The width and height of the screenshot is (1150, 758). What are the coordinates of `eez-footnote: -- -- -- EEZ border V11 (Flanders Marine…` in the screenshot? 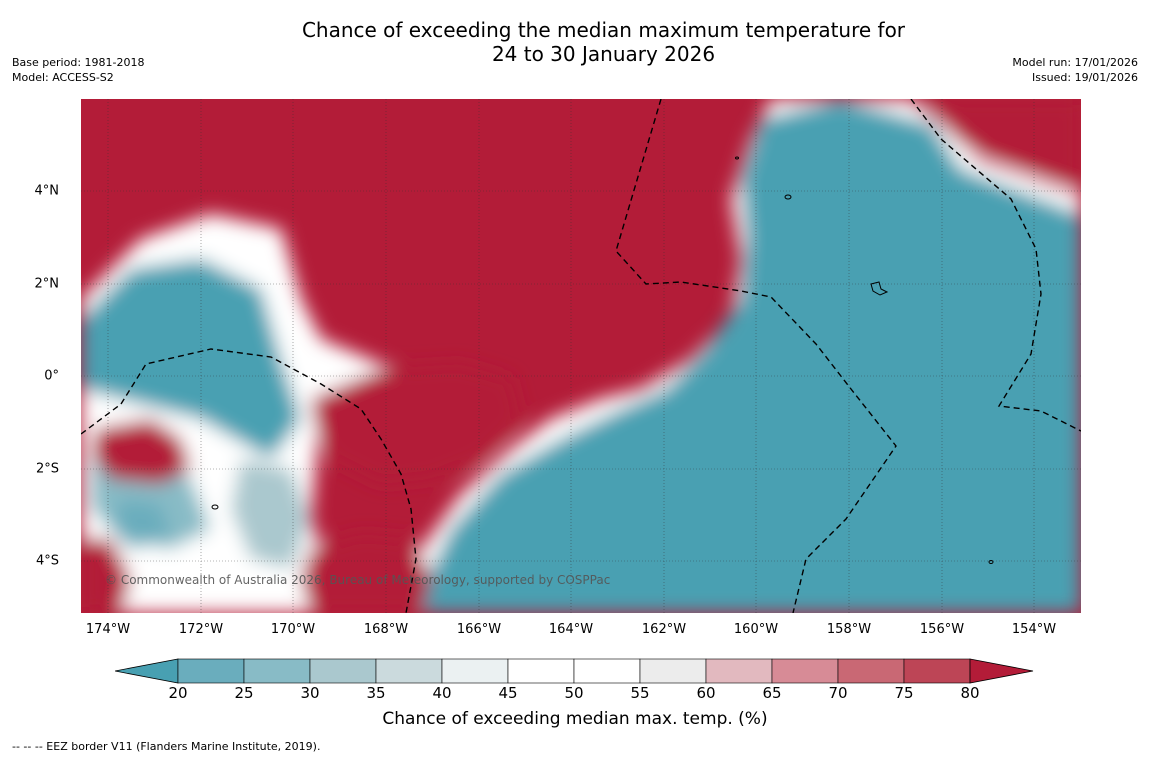 It's located at (166, 746).